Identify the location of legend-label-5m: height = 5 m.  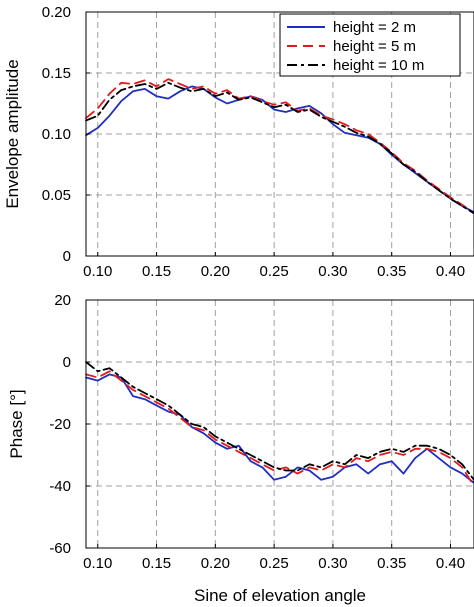
(374, 46).